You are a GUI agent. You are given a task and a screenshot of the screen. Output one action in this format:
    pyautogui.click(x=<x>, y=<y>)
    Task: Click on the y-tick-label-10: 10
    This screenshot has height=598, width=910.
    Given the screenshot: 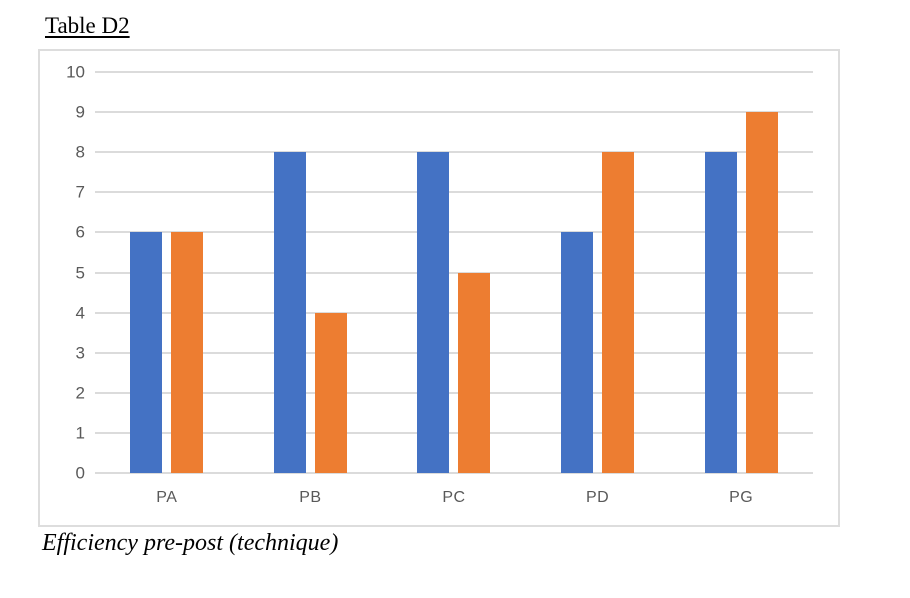 What is the action you would take?
    pyautogui.click(x=75, y=72)
    